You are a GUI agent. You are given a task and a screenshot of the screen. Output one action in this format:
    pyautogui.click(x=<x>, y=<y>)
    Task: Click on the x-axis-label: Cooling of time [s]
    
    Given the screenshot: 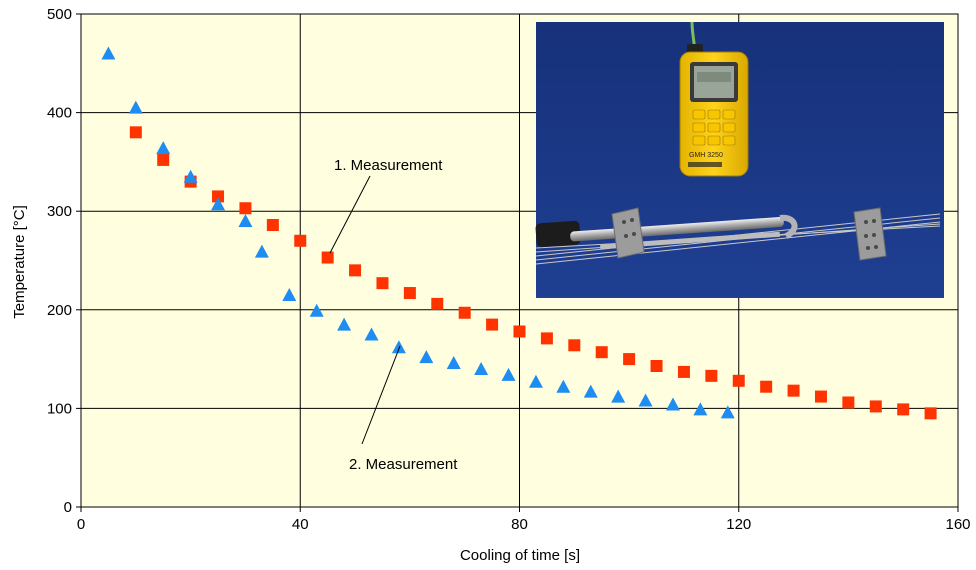 What is the action you would take?
    pyautogui.click(x=520, y=555)
    